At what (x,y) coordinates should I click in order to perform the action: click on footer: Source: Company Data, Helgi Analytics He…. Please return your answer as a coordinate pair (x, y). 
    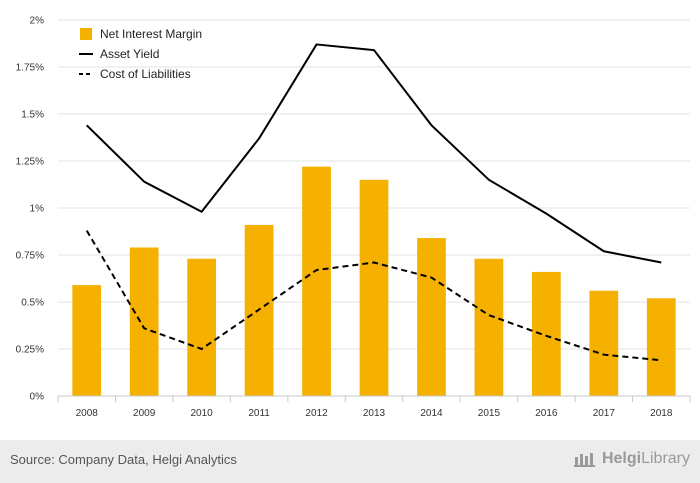
    Looking at the image, I should click on (350, 461).